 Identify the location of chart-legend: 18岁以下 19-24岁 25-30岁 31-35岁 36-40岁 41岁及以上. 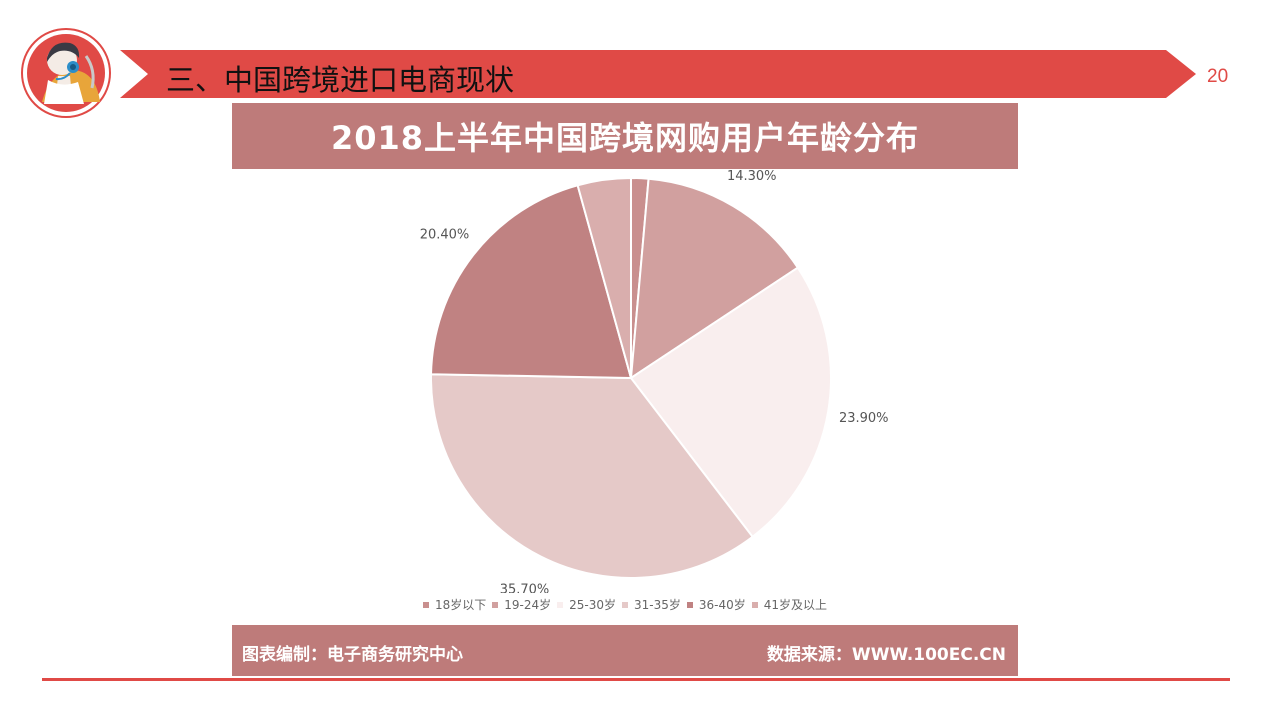
(625, 604).